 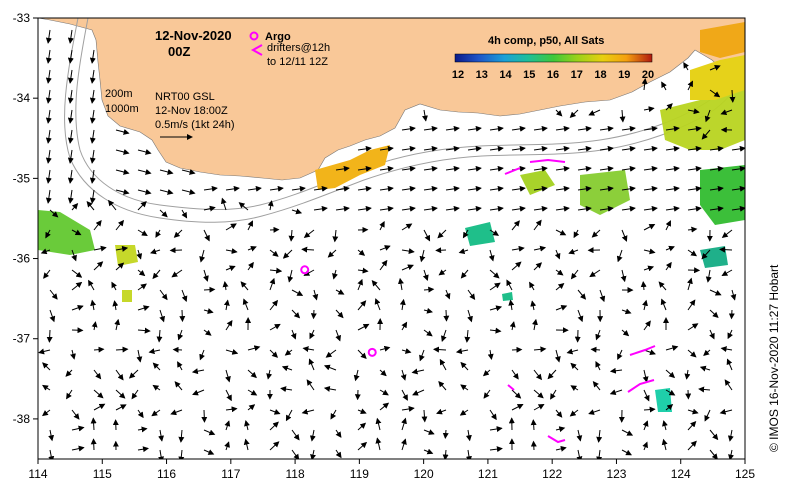 What do you see at coordinates (338, 311) in the screenshot?
I see `argo-floats` at bounding box center [338, 311].